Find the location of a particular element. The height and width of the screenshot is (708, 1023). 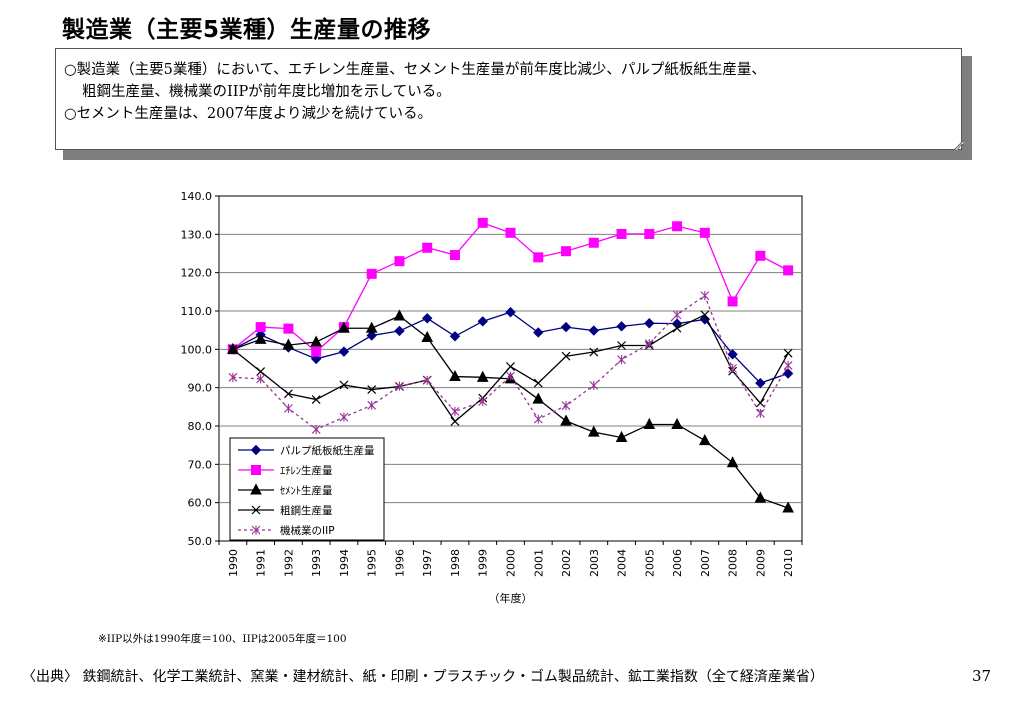

x-tick-label: 1995 is located at coordinates (372, 563).